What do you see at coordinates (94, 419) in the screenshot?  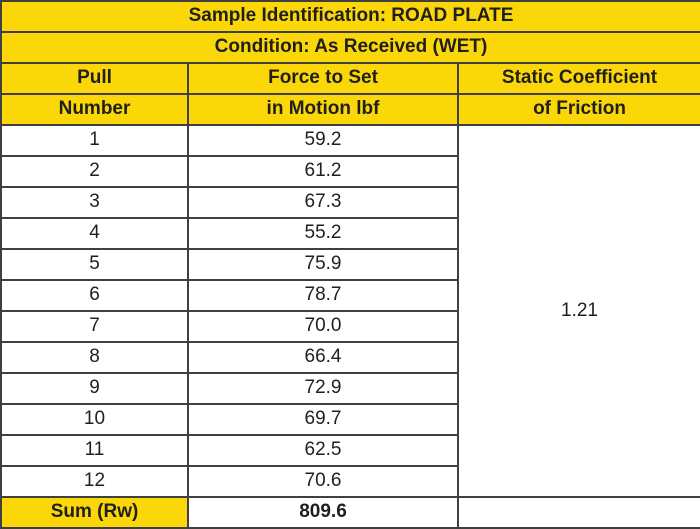 I see `pull-number-cell: 10` at bounding box center [94, 419].